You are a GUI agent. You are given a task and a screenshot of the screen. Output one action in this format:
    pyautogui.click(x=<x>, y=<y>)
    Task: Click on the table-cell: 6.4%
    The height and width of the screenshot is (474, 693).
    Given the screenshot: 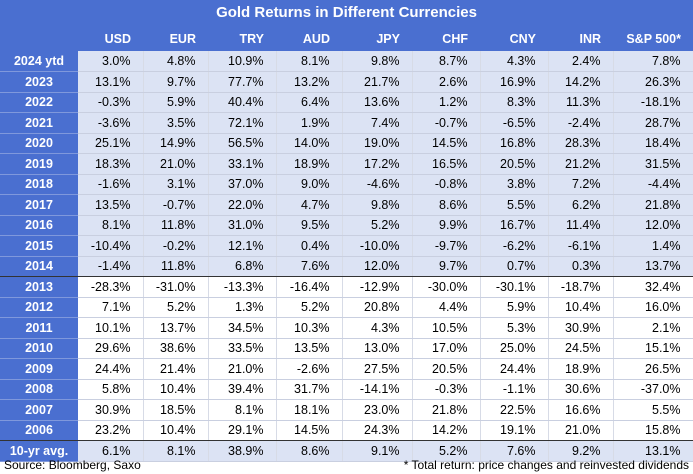 What is the action you would take?
    pyautogui.click(x=309, y=102)
    